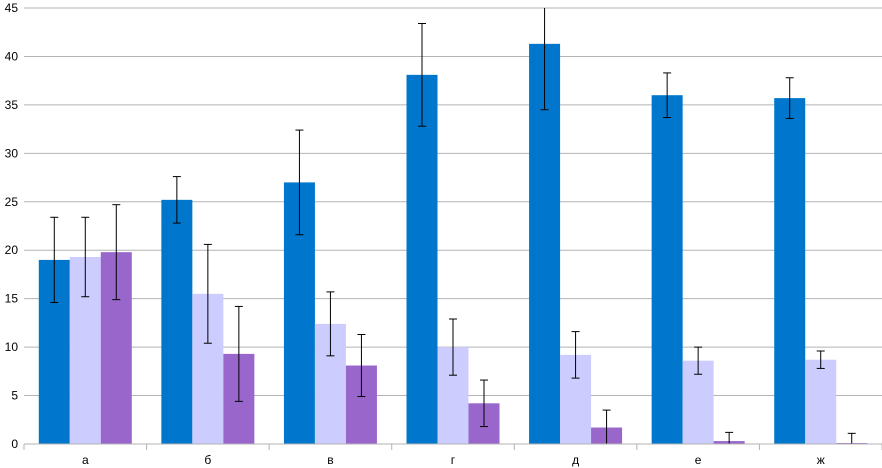 The width and height of the screenshot is (882, 468). Describe the element at coordinates (12, 299) in the screenshot. I see `y-tick-label: 15` at that location.